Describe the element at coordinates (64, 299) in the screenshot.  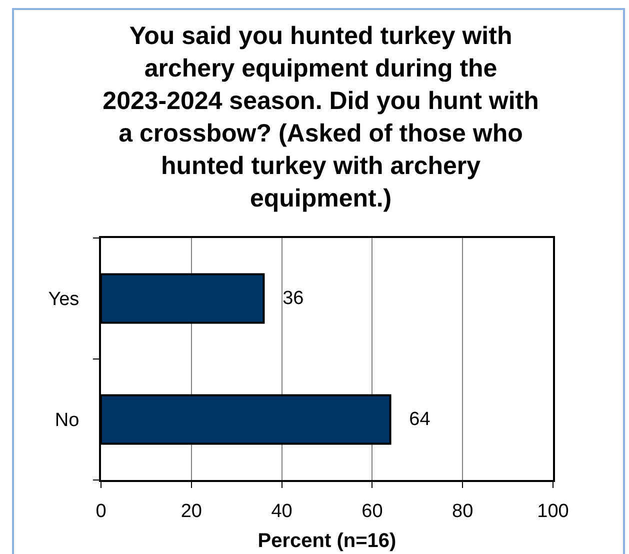
I see `y-tick-label: Yes` at that location.